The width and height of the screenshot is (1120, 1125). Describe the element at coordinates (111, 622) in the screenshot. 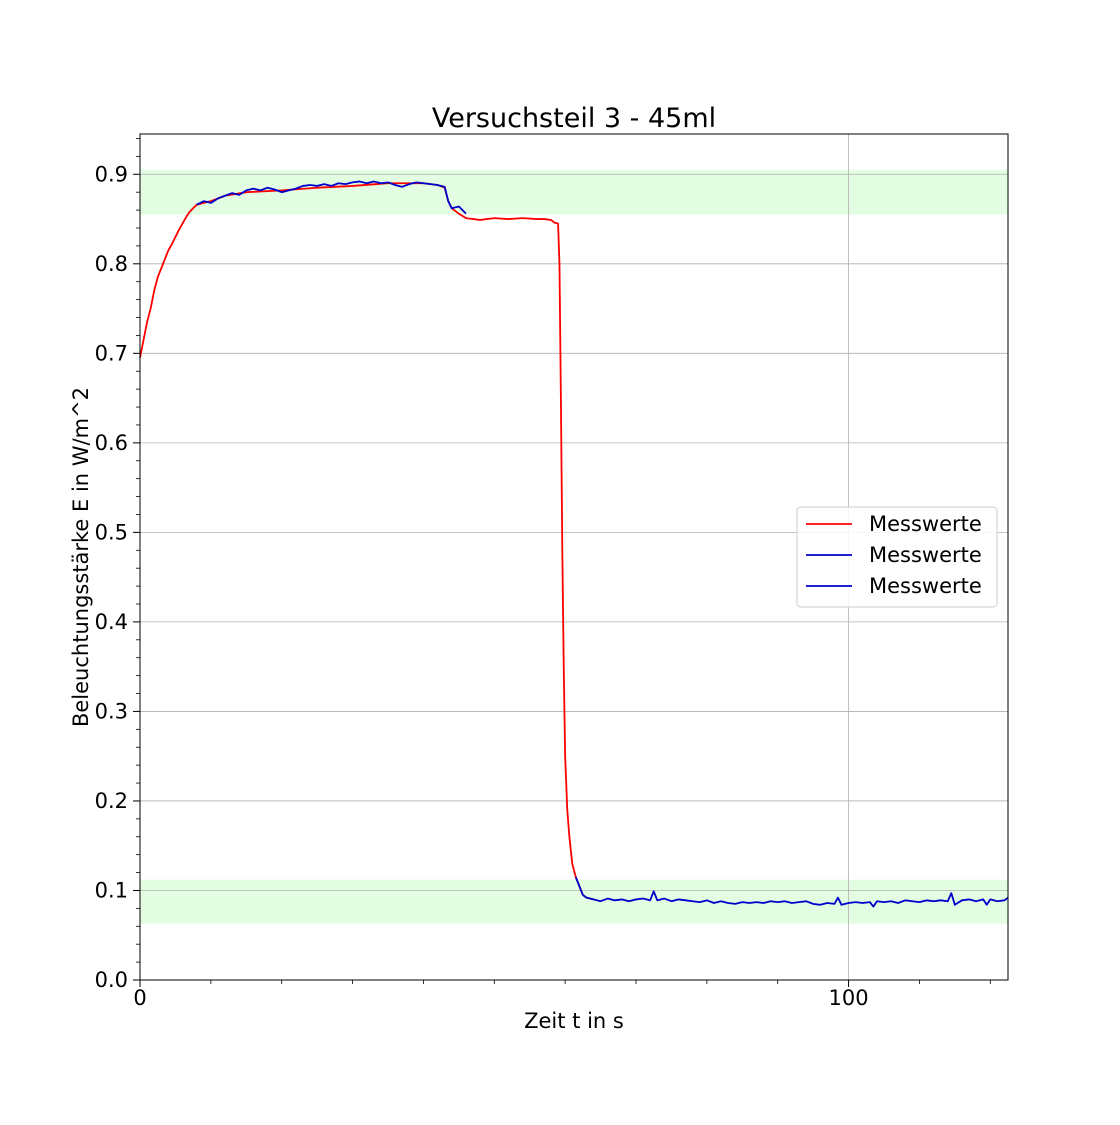

I see `y-tick-label: 0.4` at that location.